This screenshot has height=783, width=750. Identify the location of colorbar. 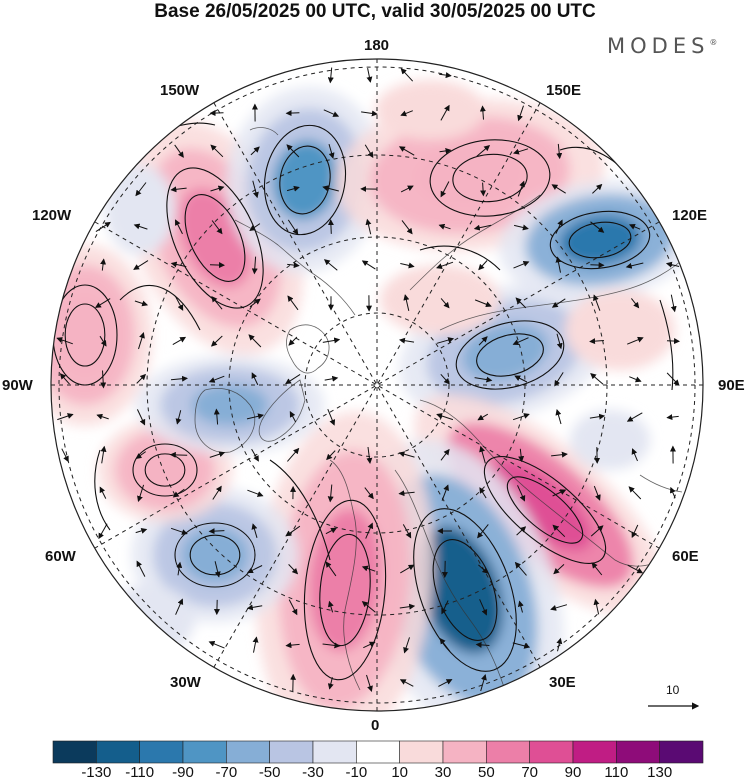
(378, 752).